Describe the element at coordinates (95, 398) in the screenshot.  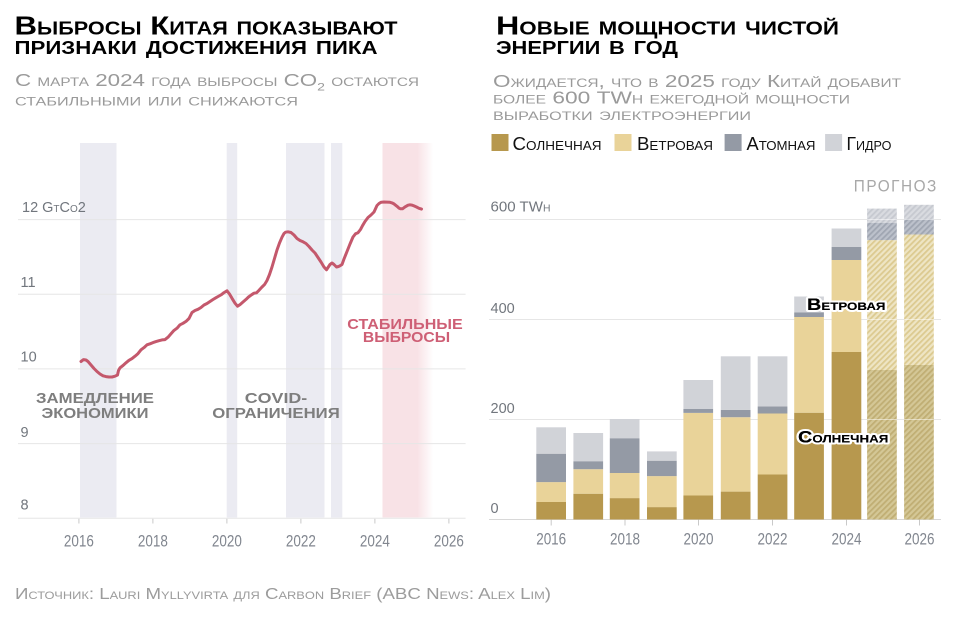
I see `svg-text: ЗАМЕДЛЕНИЕ` at that location.